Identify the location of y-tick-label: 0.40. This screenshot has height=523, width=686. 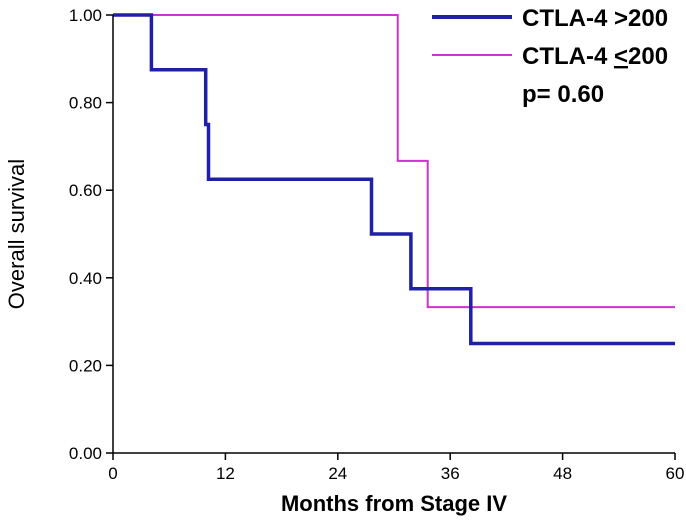
(85, 278).